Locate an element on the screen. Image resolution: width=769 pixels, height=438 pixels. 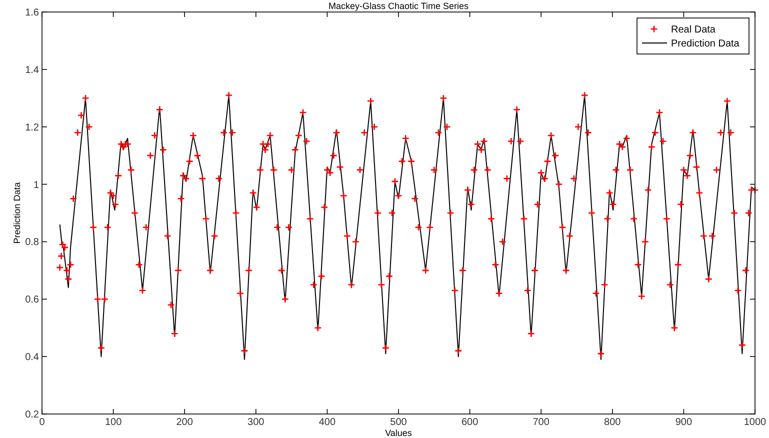
x-tick-label: 800 is located at coordinates (613, 422).